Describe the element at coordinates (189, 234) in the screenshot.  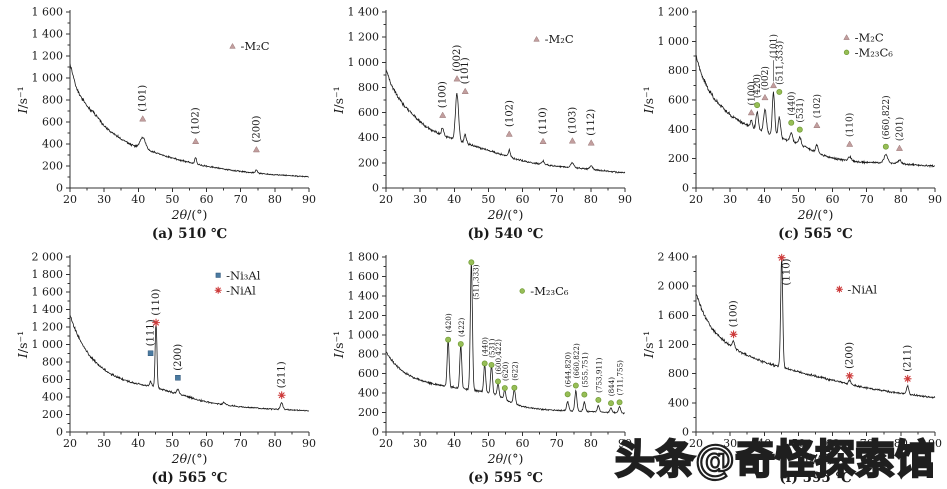
I see `panel-caption: (a) 510 ℃` at that location.